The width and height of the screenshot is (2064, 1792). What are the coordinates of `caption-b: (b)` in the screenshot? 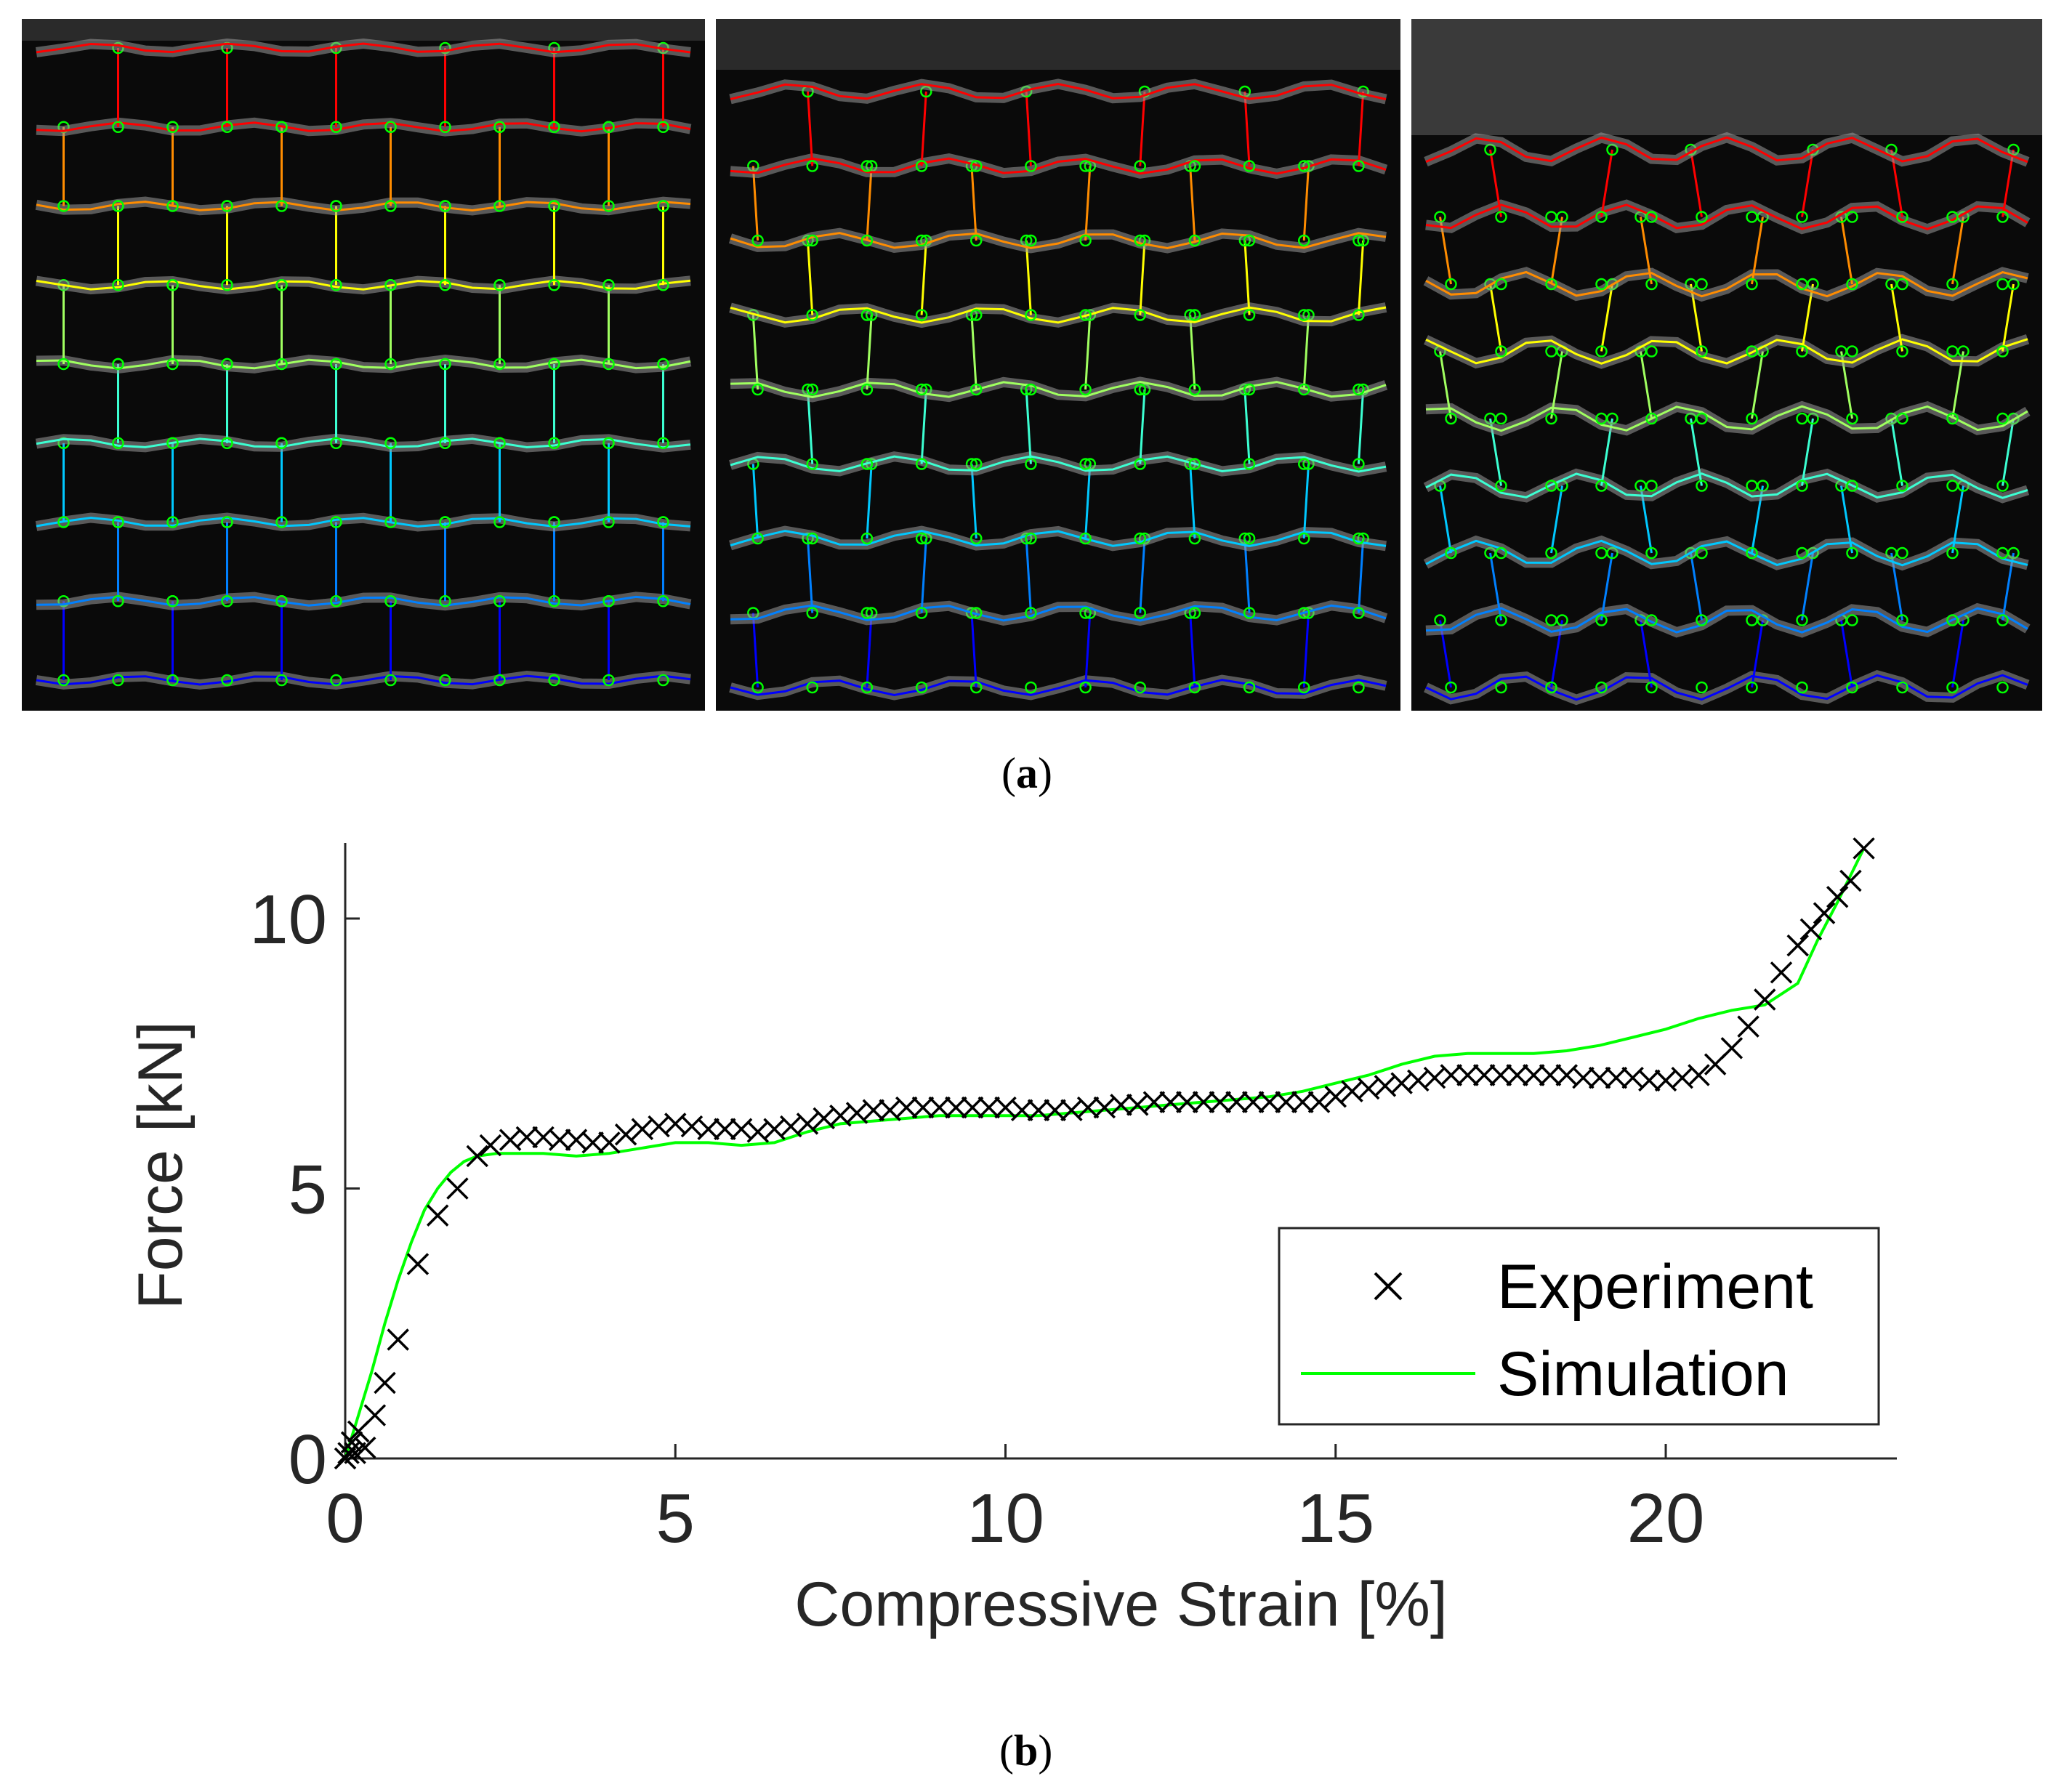 It's located at (1026, 1751).